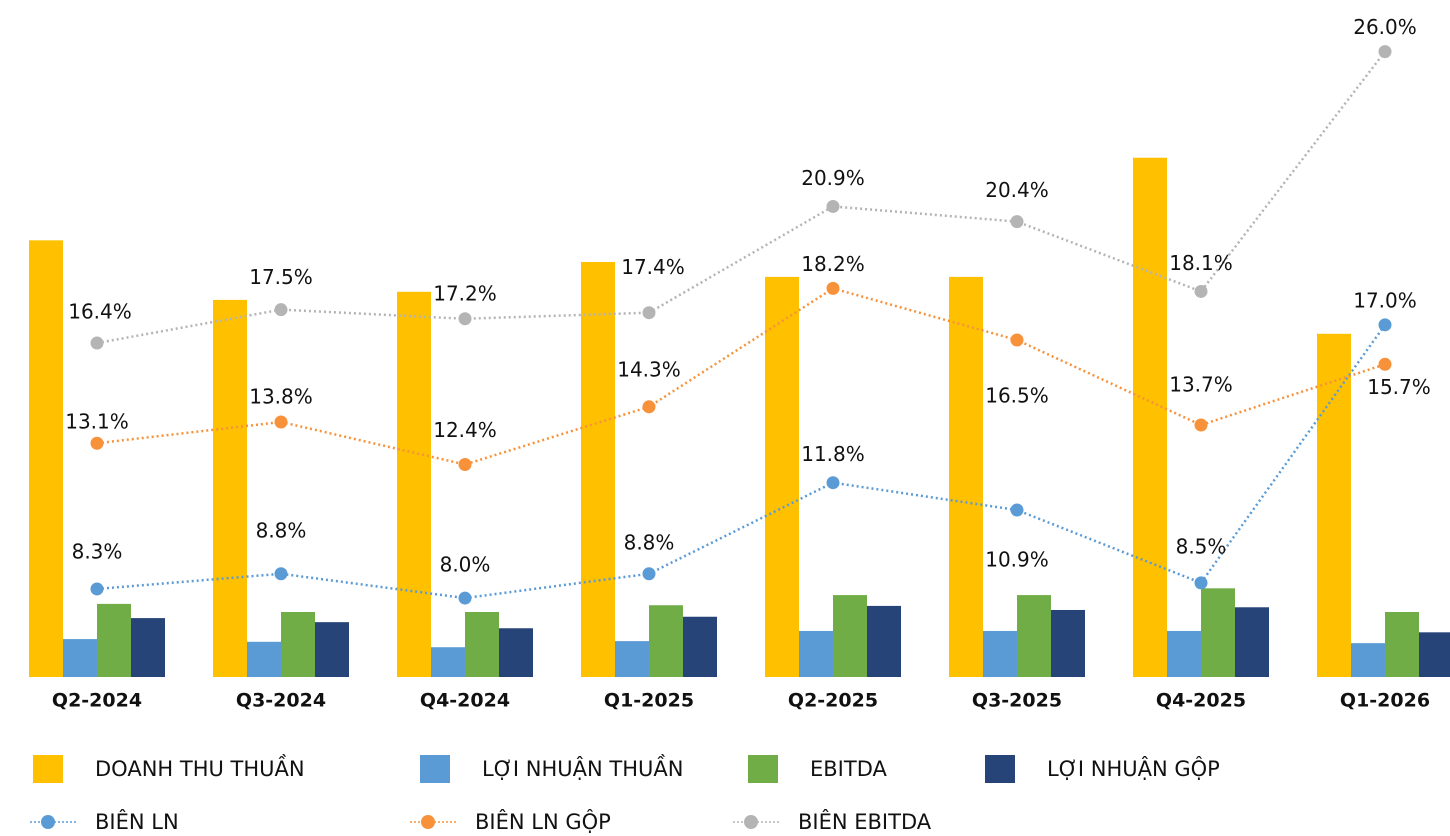 The image size is (1450, 836). Describe the element at coordinates (281, 277) in the screenshot. I see `value-label: 17.5%` at that location.